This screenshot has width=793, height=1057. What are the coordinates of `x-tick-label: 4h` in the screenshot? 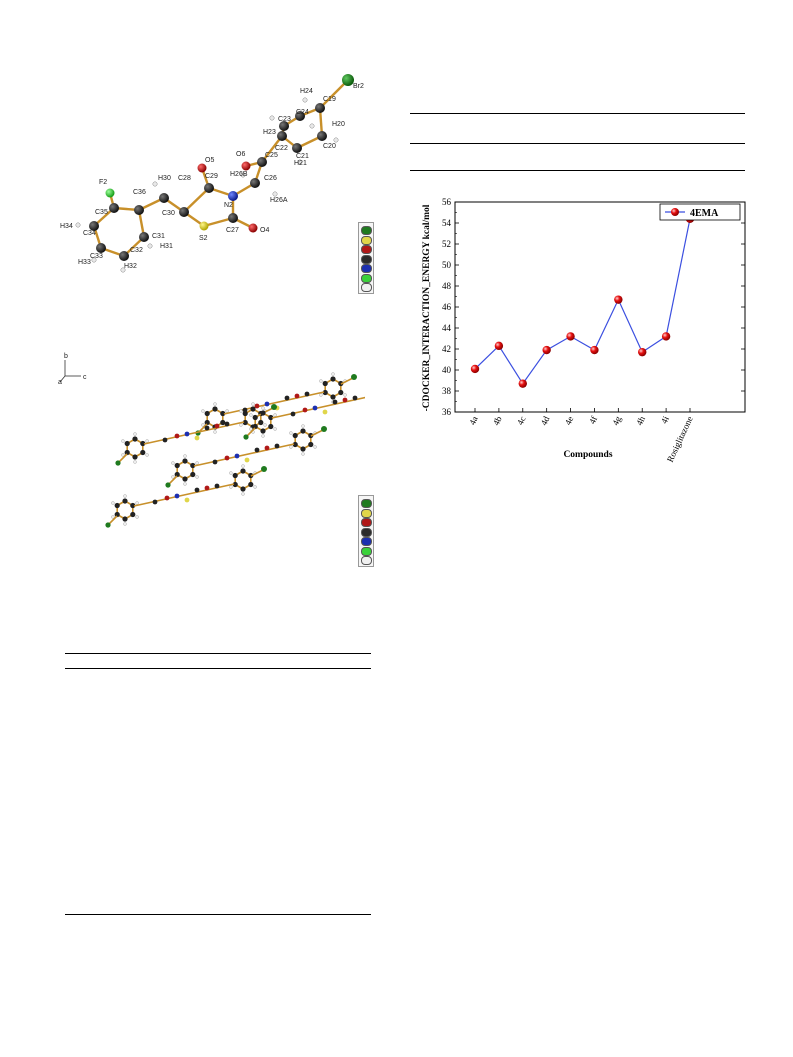 It's located at (640, 420).